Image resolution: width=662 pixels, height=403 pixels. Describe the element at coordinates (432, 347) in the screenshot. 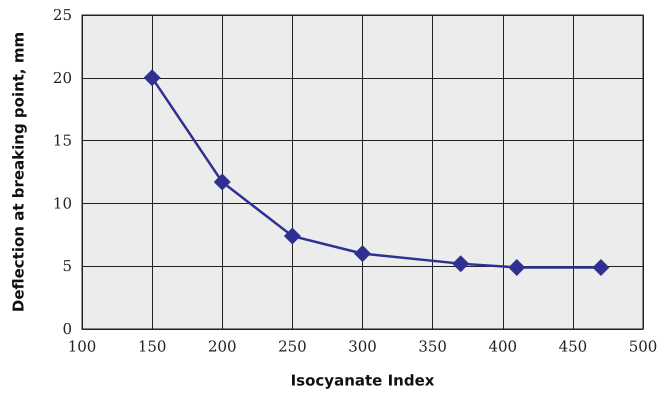

I see `x-tick-label: 350` at that location.